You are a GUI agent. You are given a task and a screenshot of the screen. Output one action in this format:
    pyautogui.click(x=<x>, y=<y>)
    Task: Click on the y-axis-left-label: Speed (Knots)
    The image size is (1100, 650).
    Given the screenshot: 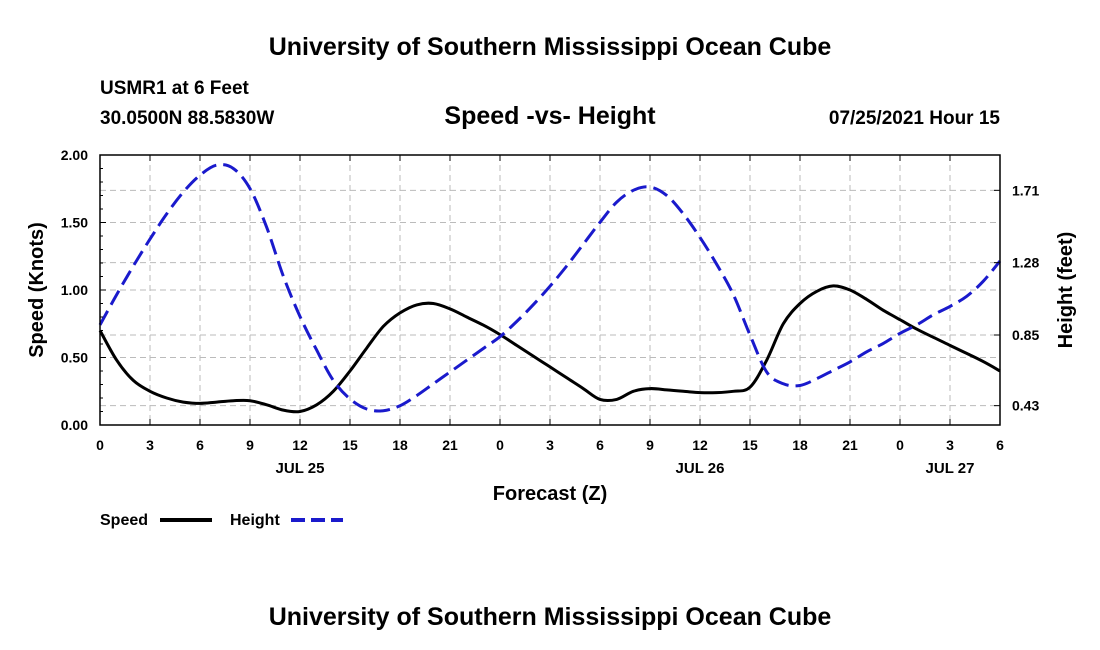 What is the action you would take?
    pyautogui.click(x=37, y=290)
    